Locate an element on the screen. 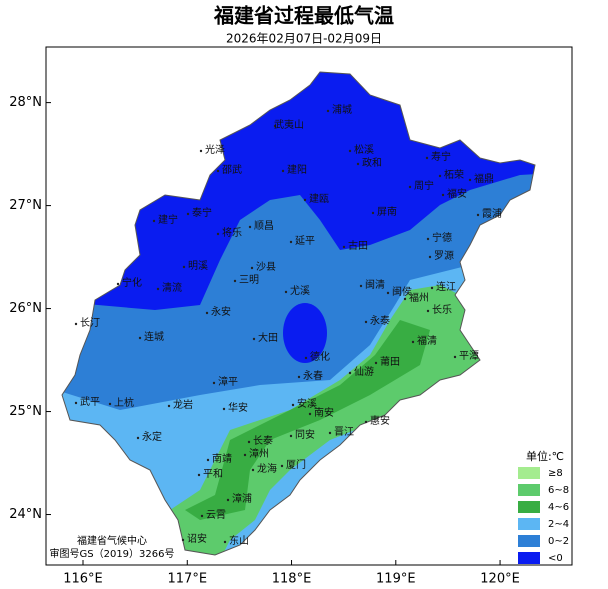  place-label: 武平 is located at coordinates (90, 401).